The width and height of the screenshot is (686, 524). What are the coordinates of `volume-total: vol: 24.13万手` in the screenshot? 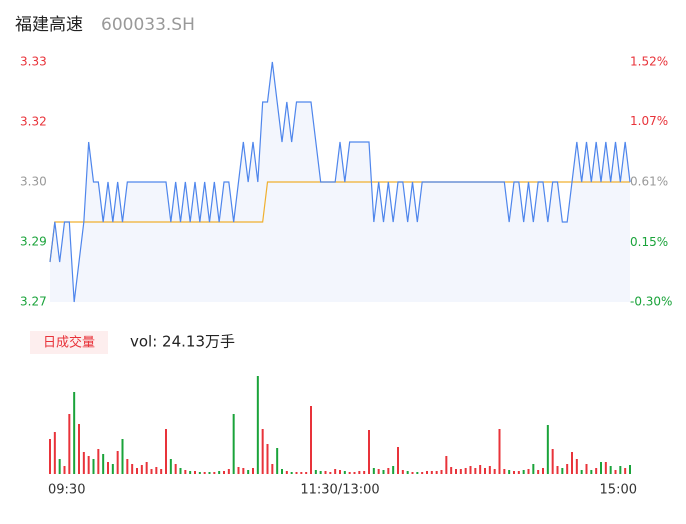 It's located at (182, 342).